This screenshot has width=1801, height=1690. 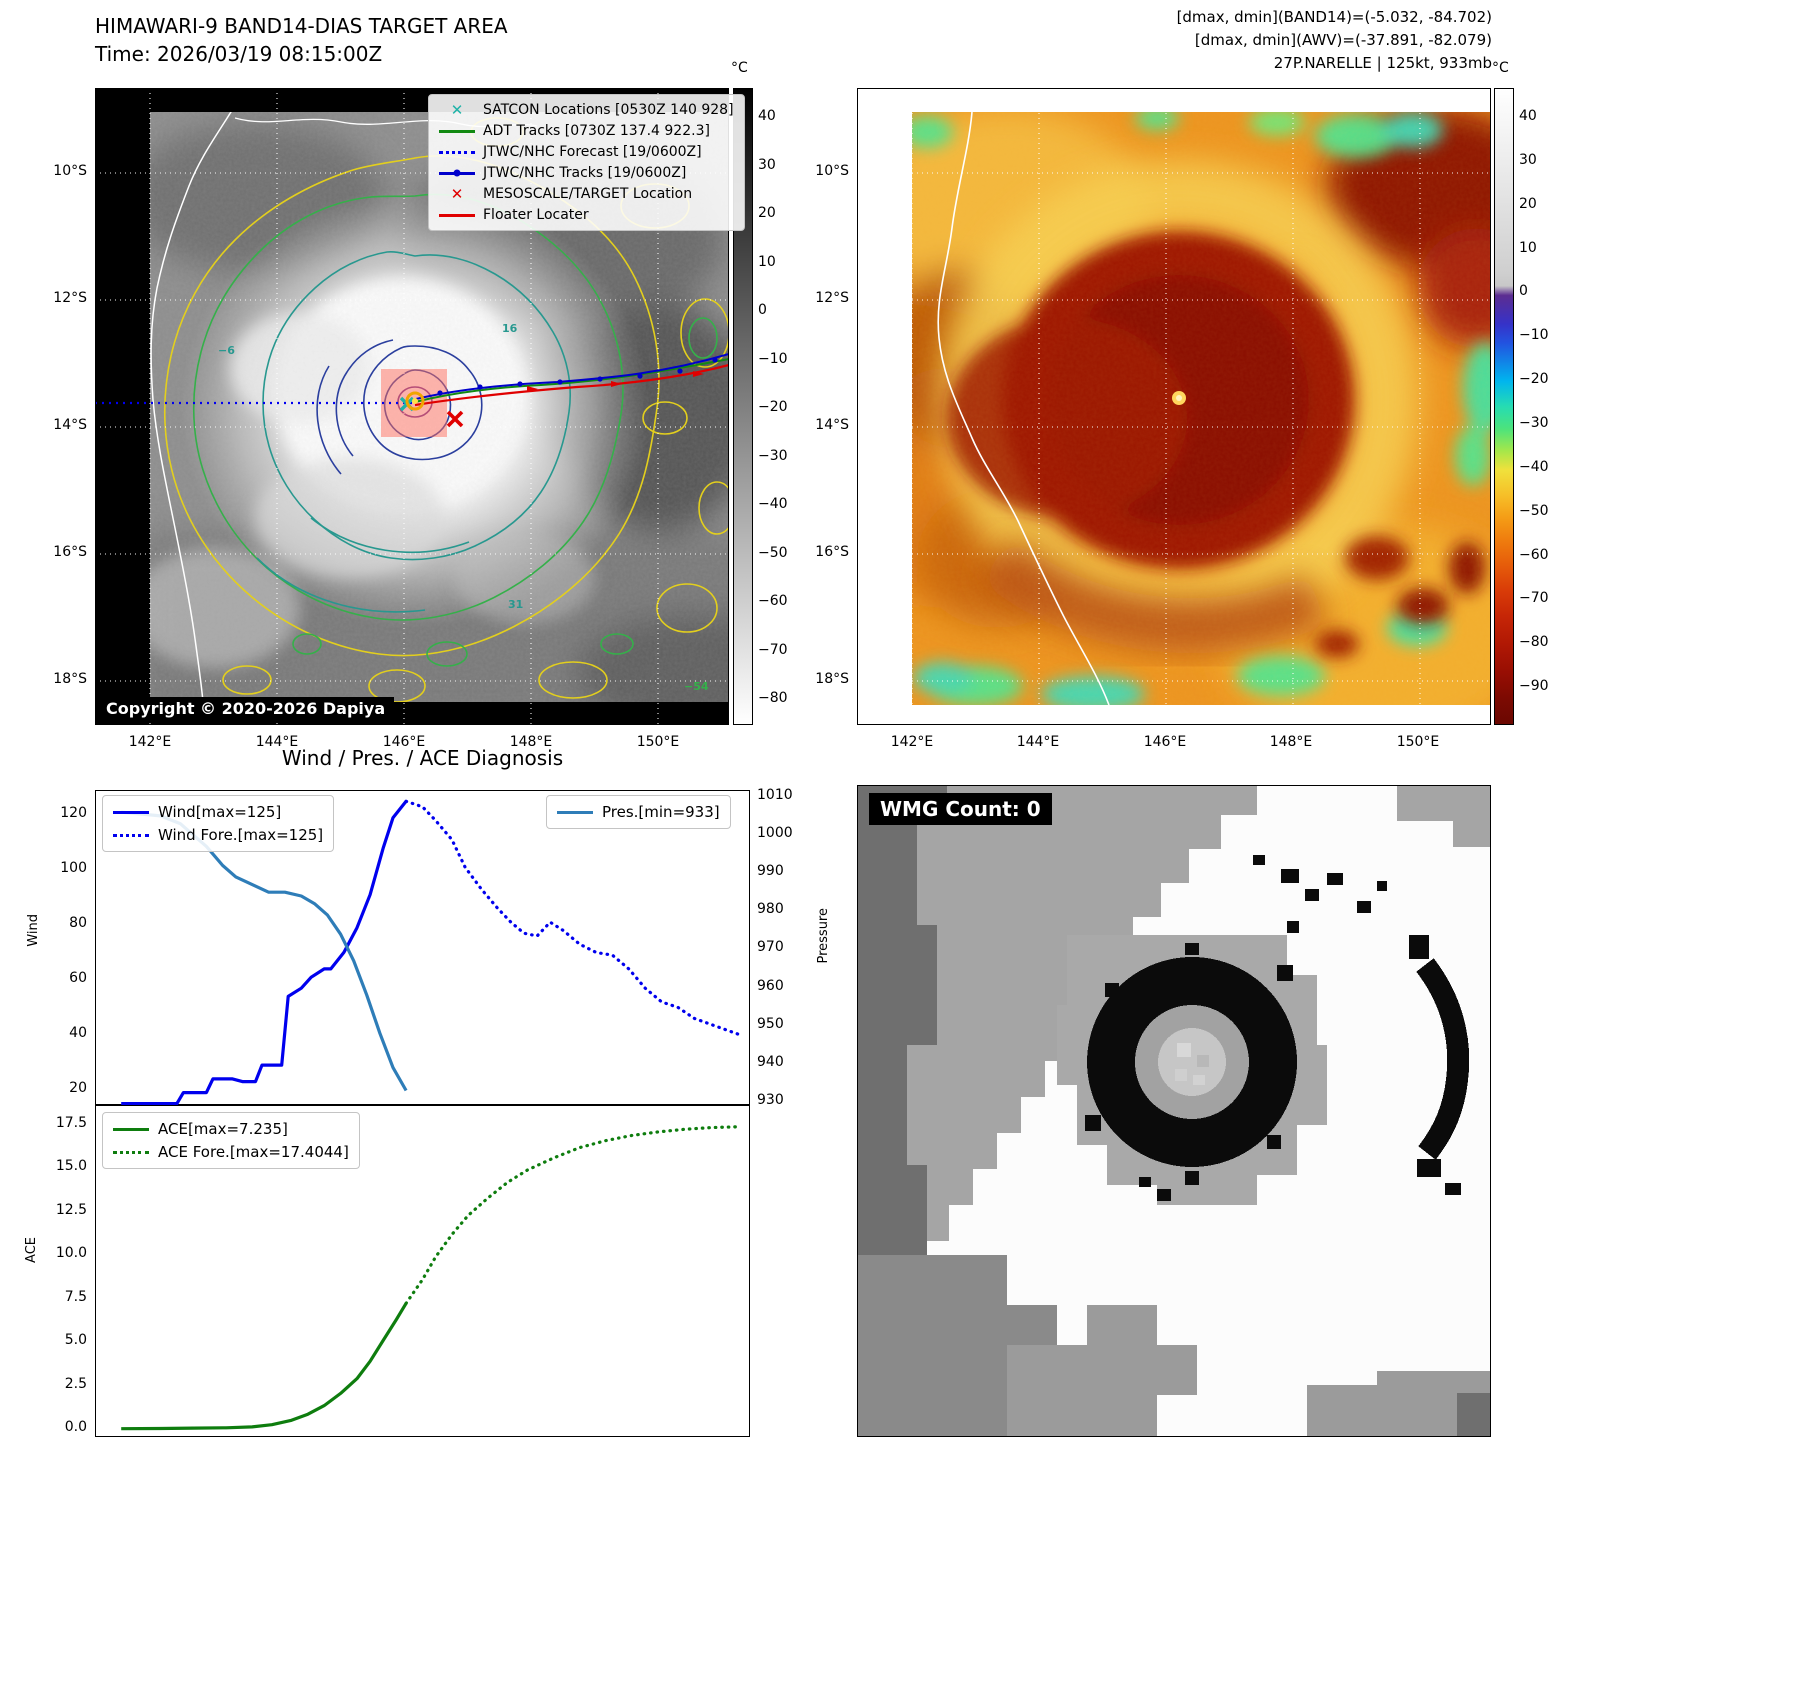 What do you see at coordinates (832, 171) in the screenshot?
I see `lat-tick-label: 10°S` at bounding box center [832, 171].